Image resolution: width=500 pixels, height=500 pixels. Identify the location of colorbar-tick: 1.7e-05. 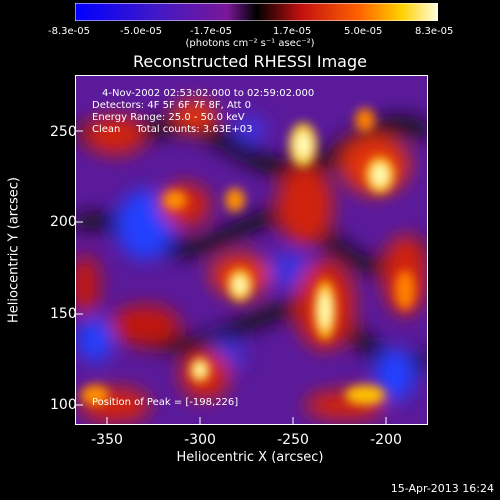
(292, 31).